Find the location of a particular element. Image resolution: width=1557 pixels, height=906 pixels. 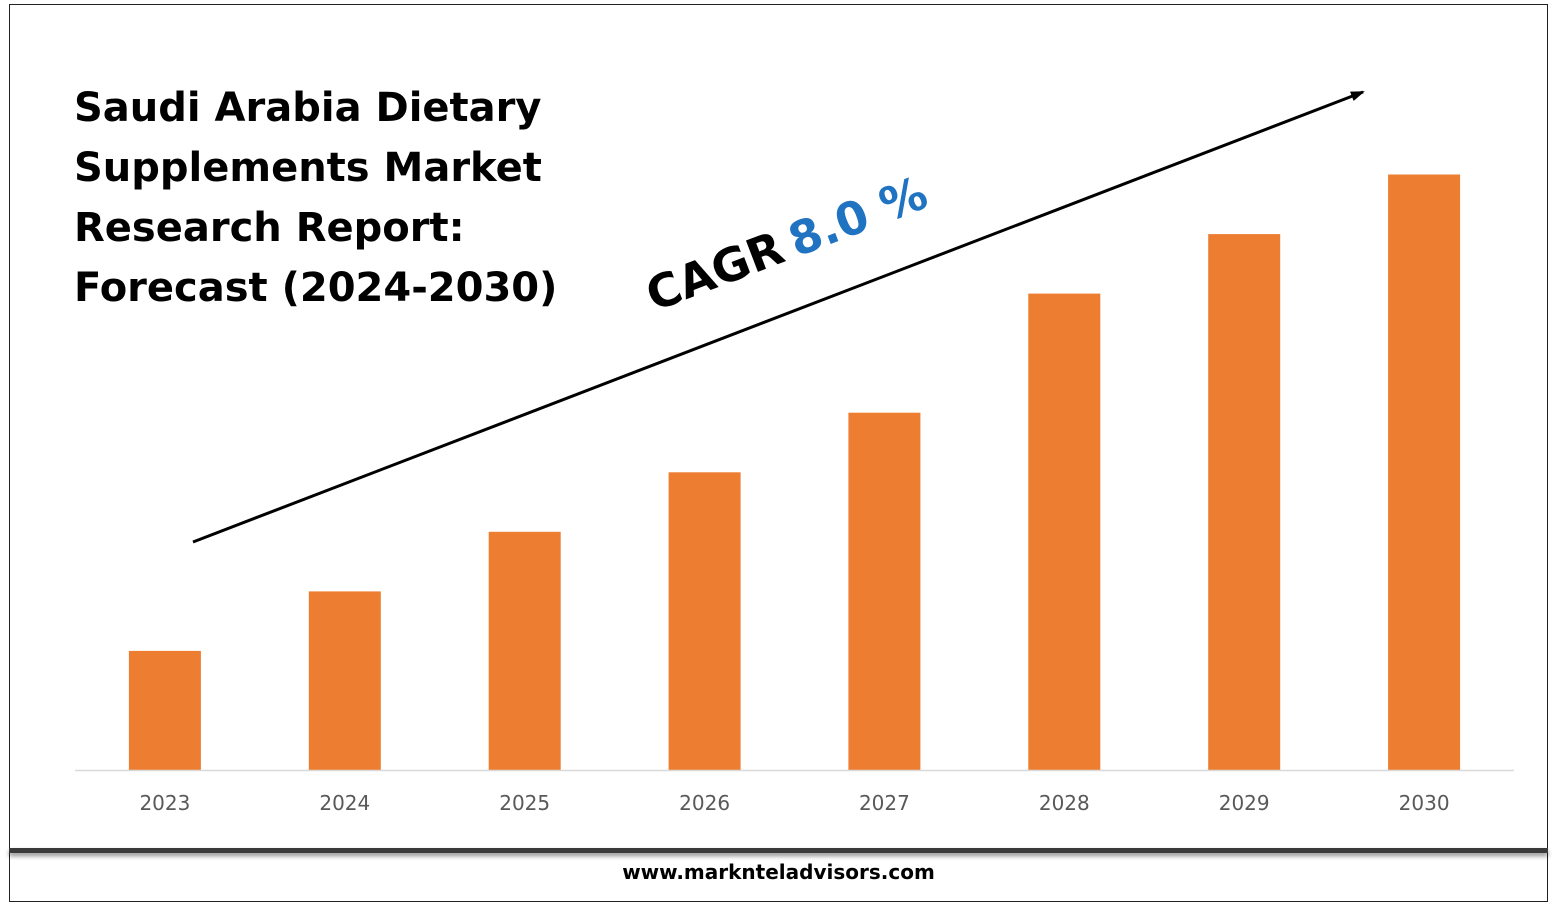

bar-2025 is located at coordinates (524, 650).